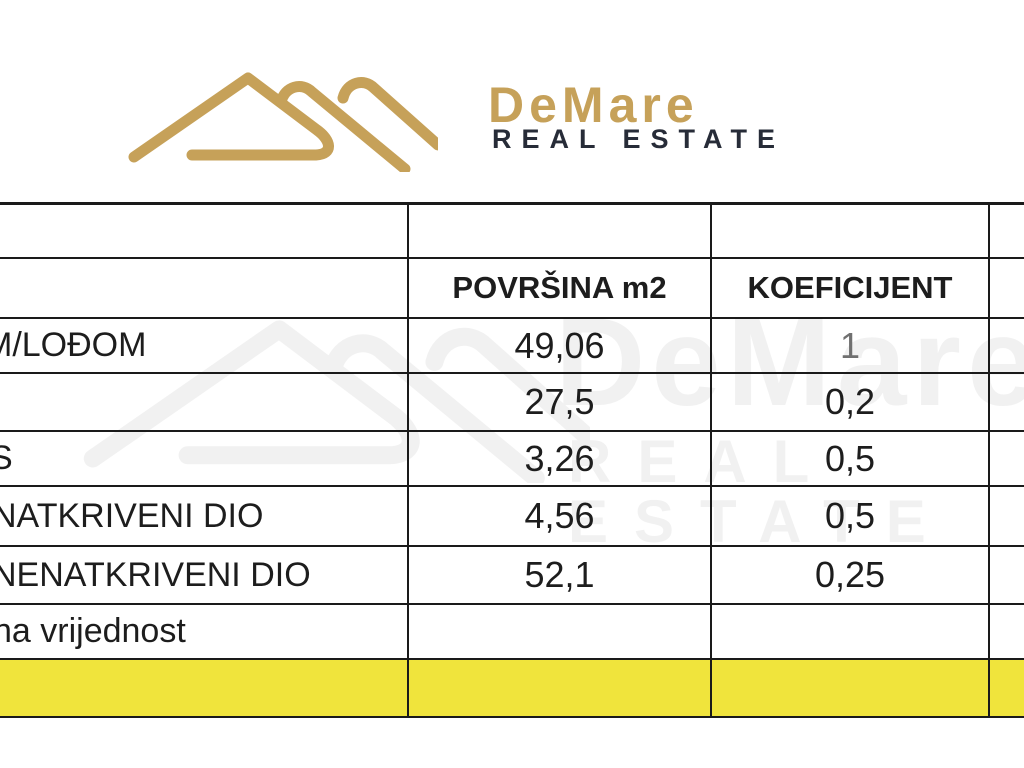 This screenshot has width=1024, height=768. What do you see at coordinates (558, 516) in the screenshot?
I see `area-cell: 4,56` at bounding box center [558, 516].